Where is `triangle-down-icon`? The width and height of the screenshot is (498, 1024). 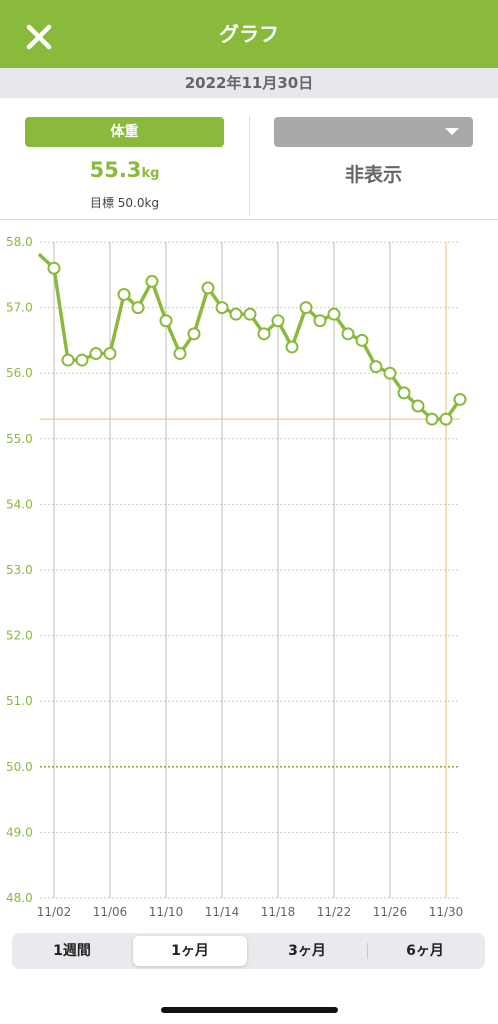 triangle-down-icon is located at coordinates (452, 131).